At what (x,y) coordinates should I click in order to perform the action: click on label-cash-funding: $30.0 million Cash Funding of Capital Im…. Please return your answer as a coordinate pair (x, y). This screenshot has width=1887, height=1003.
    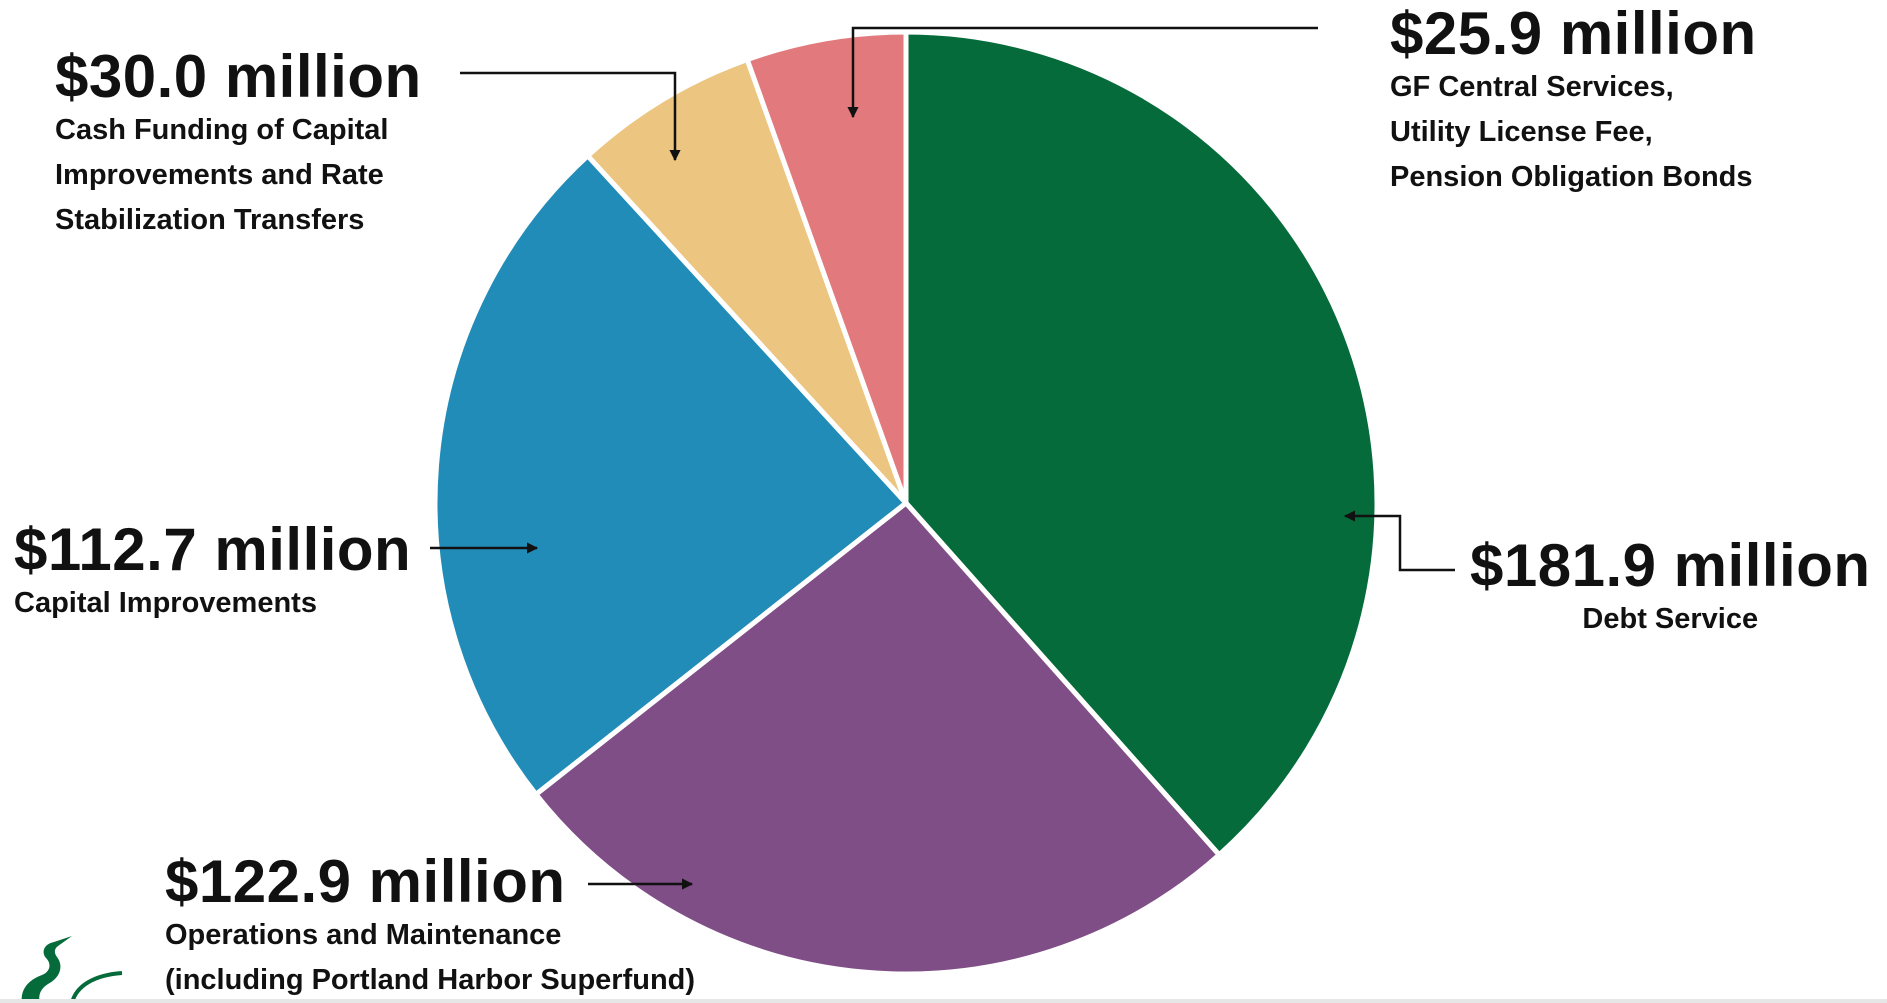
    Looking at the image, I should click on (238, 144).